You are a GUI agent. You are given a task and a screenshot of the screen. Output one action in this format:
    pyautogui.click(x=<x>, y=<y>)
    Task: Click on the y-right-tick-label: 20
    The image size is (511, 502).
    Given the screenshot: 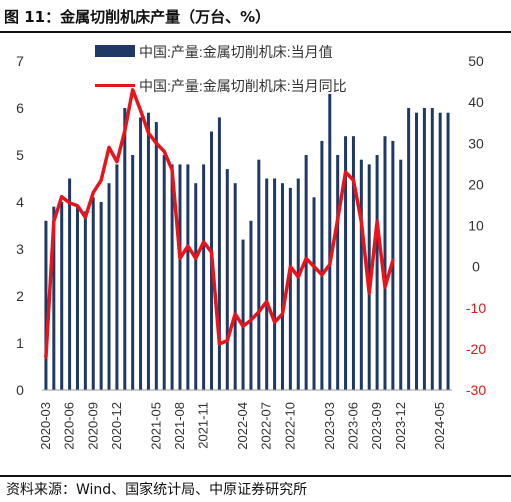 What is the action you would take?
    pyautogui.click(x=476, y=184)
    